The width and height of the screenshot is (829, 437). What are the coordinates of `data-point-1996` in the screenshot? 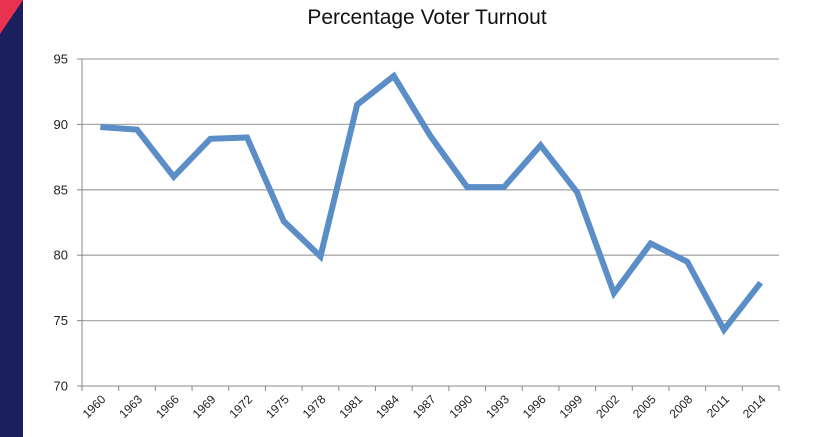 It's located at (541, 145).